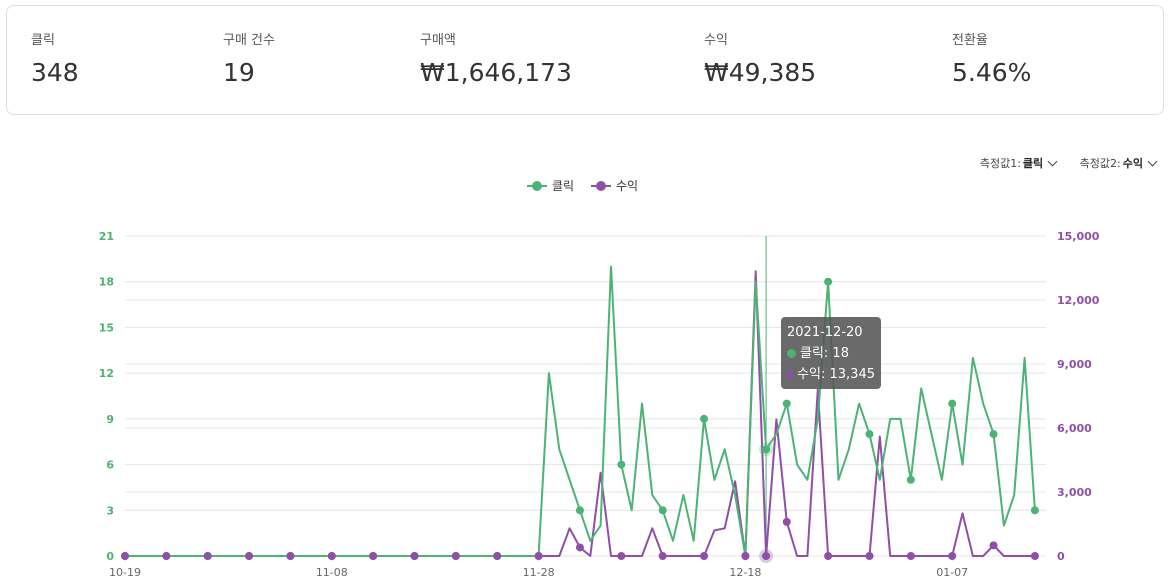 The height and width of the screenshot is (580, 1170). What do you see at coordinates (1132, 163) in the screenshot?
I see `metric2-value: 수익` at bounding box center [1132, 163].